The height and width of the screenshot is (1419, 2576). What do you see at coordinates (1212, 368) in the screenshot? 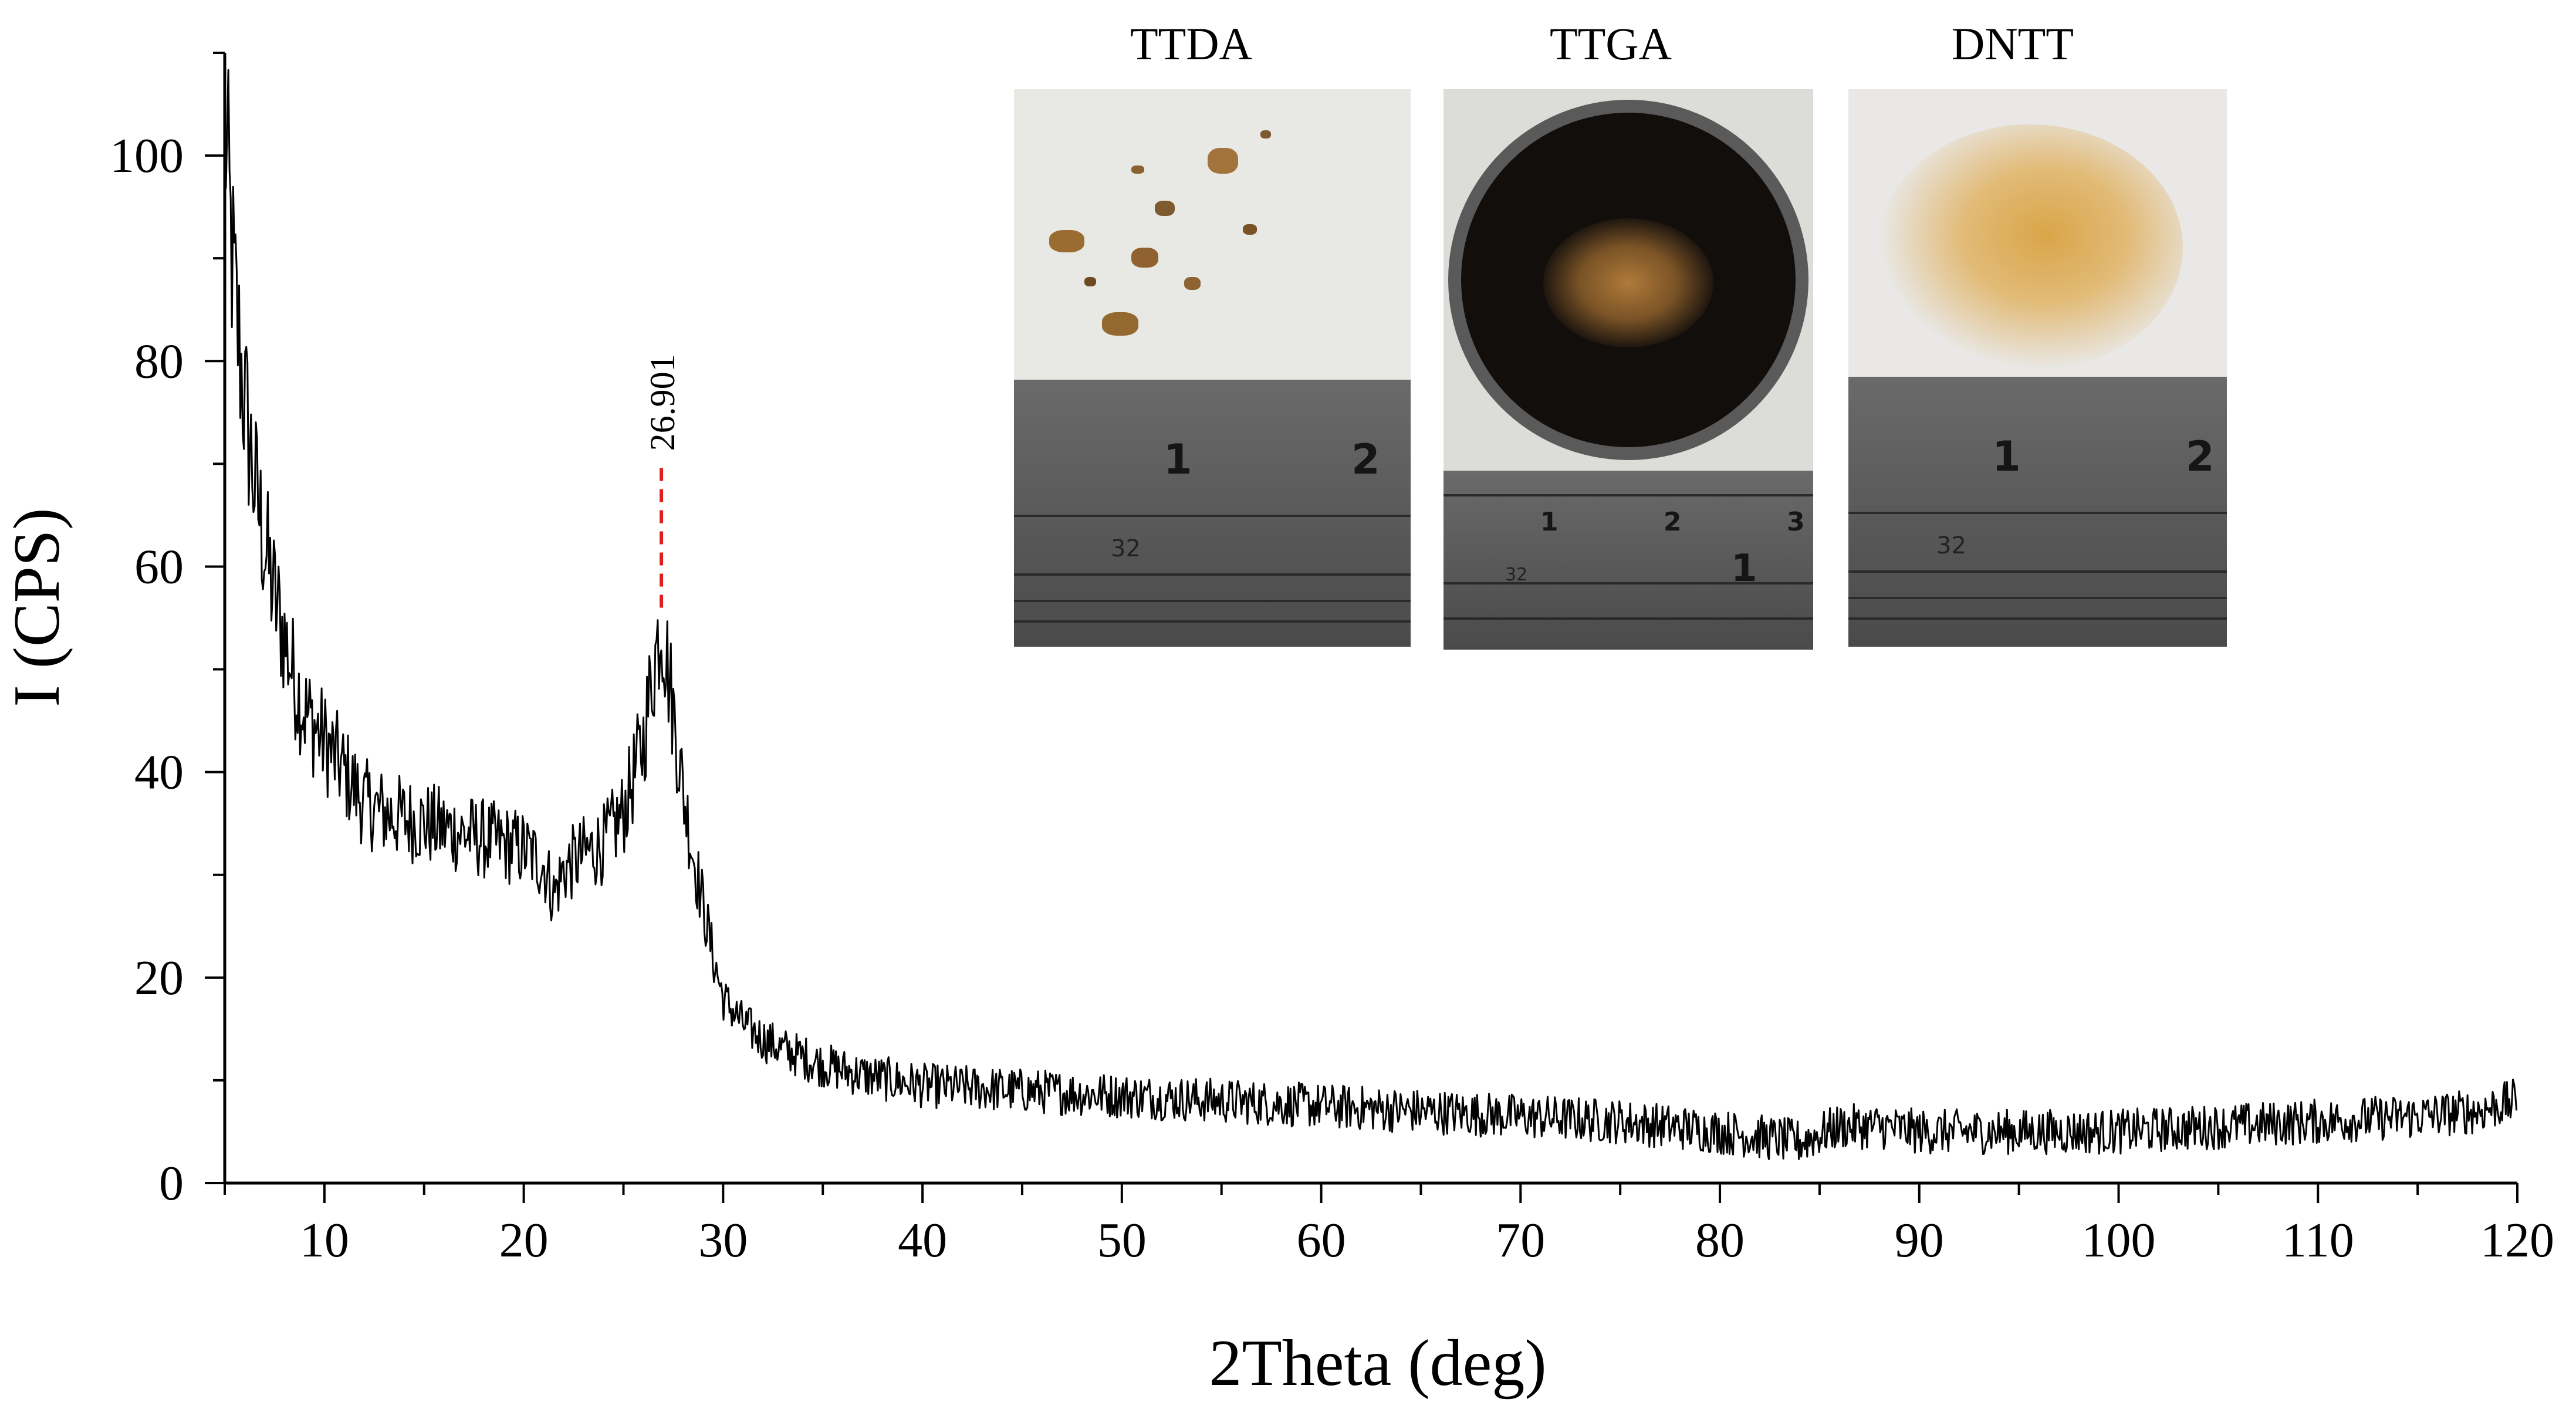
I see `photo-ttda: 1 2 32` at bounding box center [1212, 368].